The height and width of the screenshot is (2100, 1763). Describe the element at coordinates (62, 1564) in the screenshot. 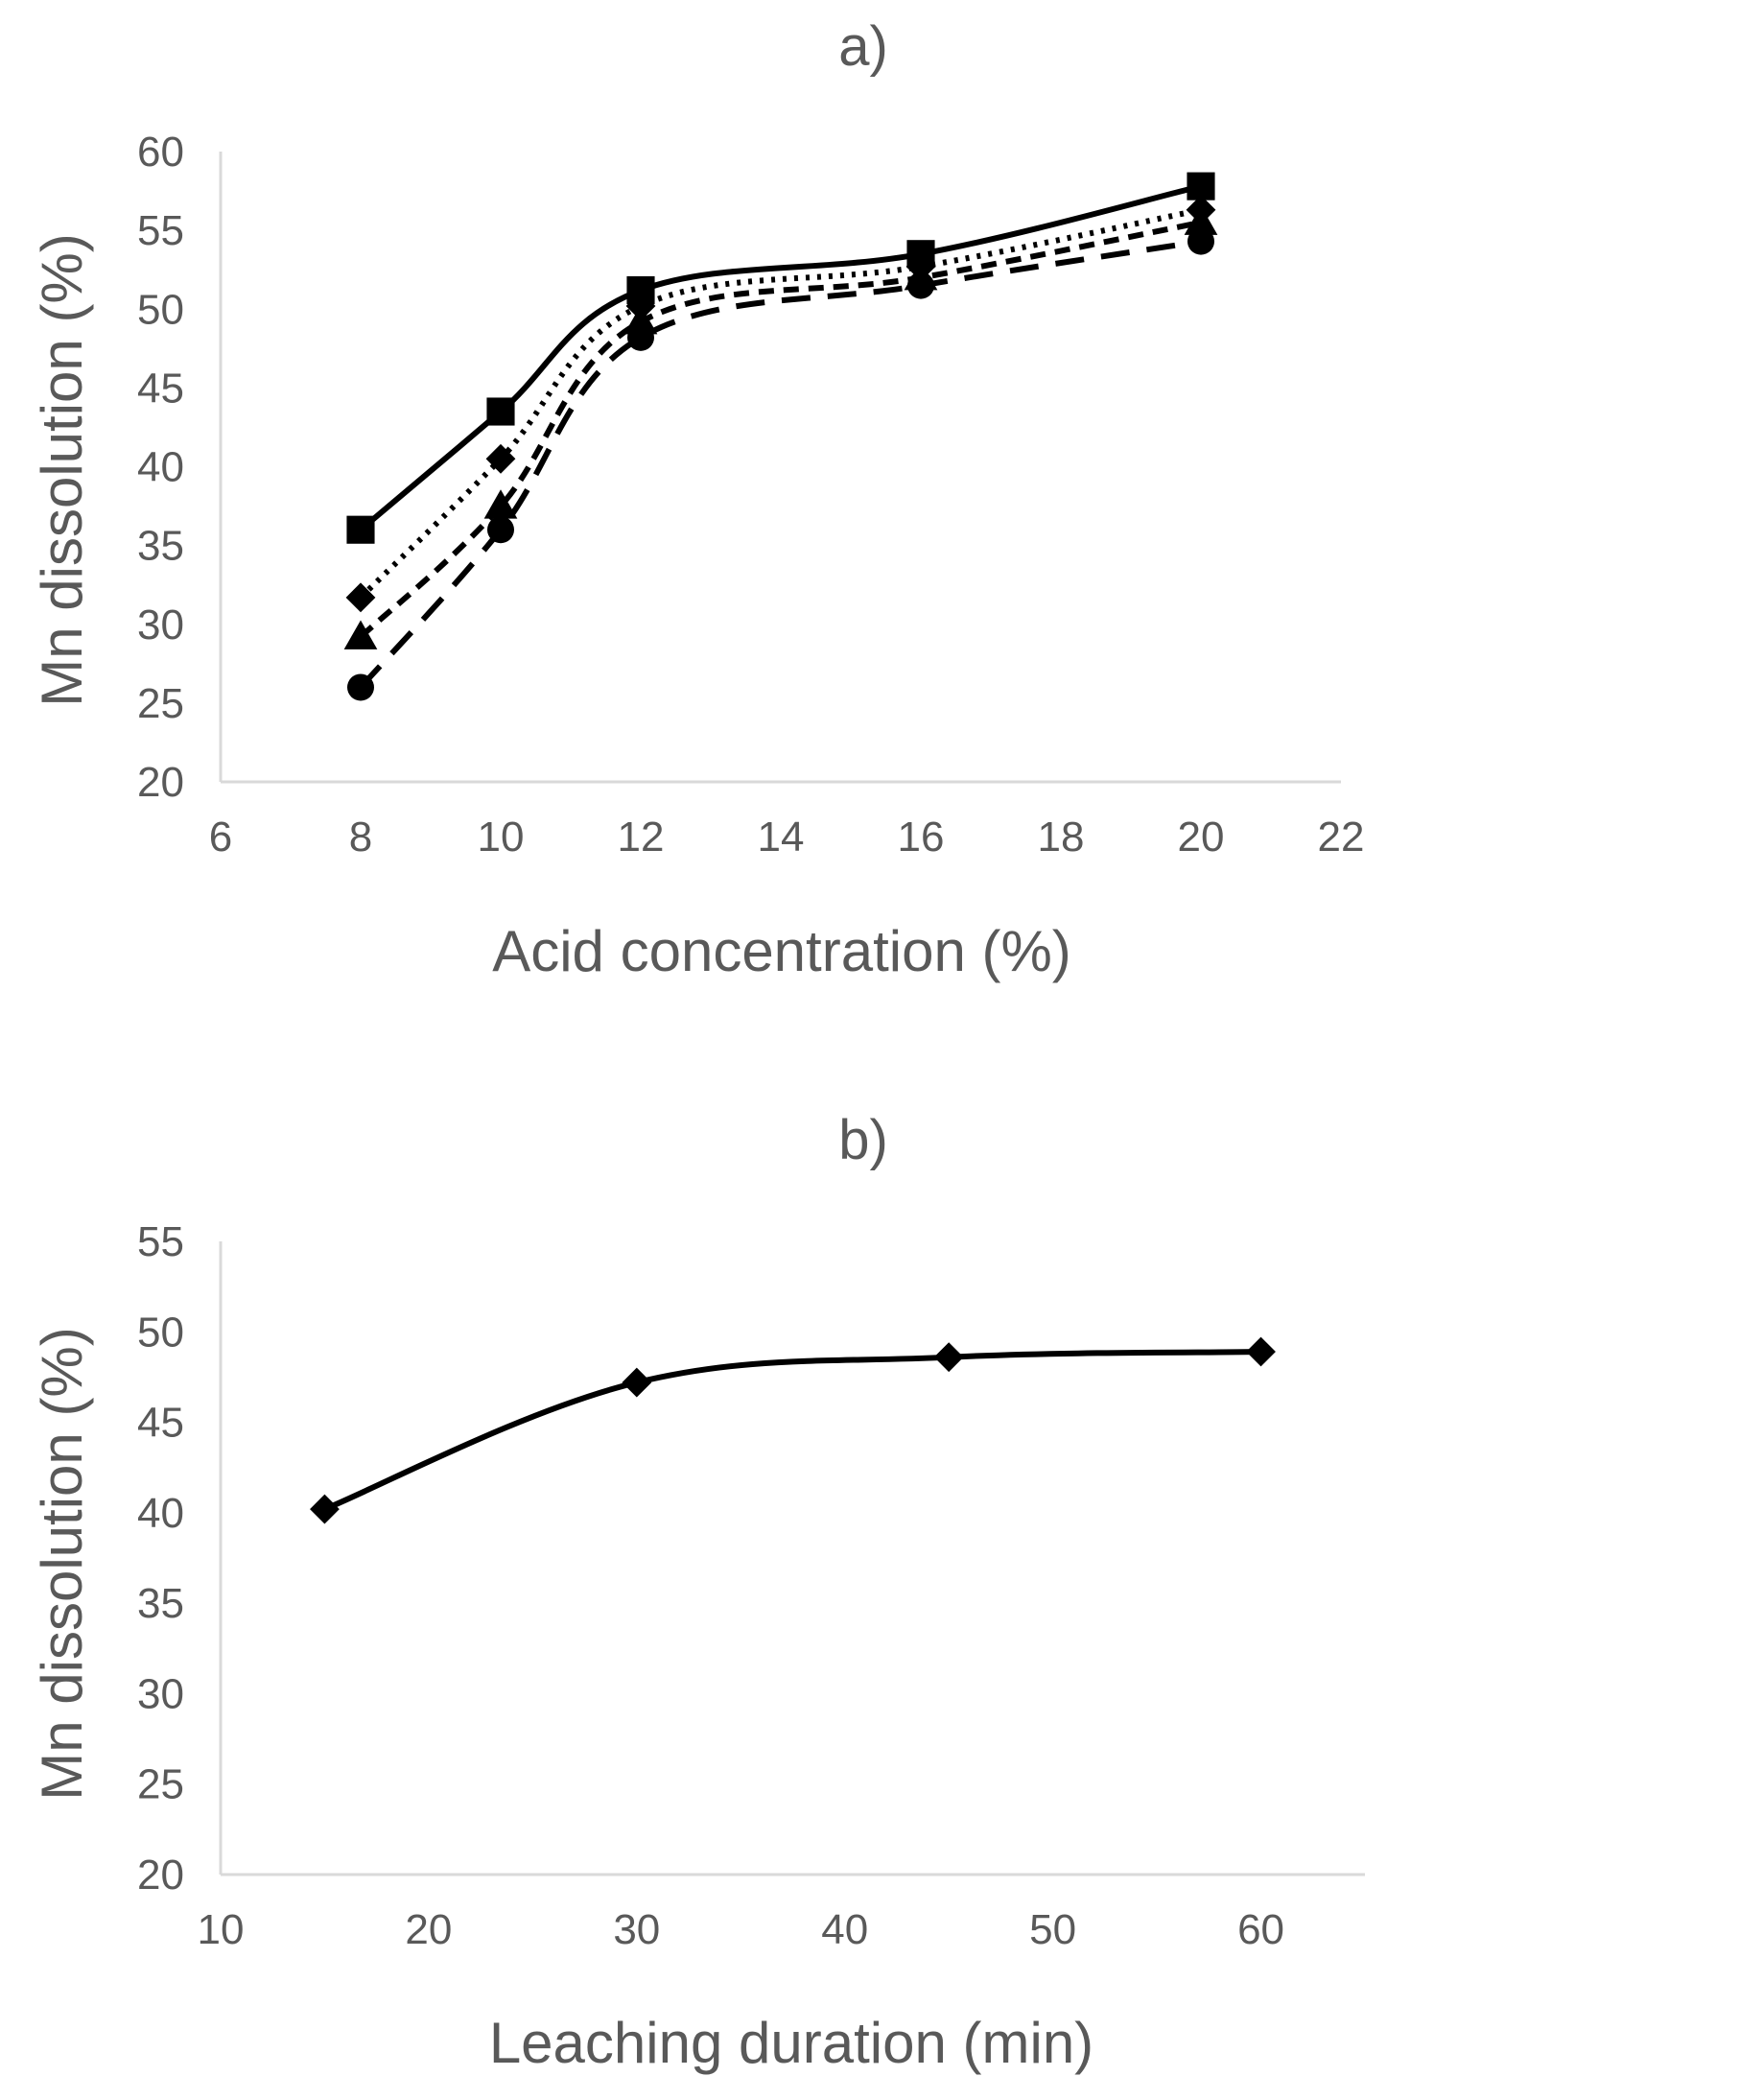

I see `chart-b-y-axis-title: Mn dissolution (%)` at that location.